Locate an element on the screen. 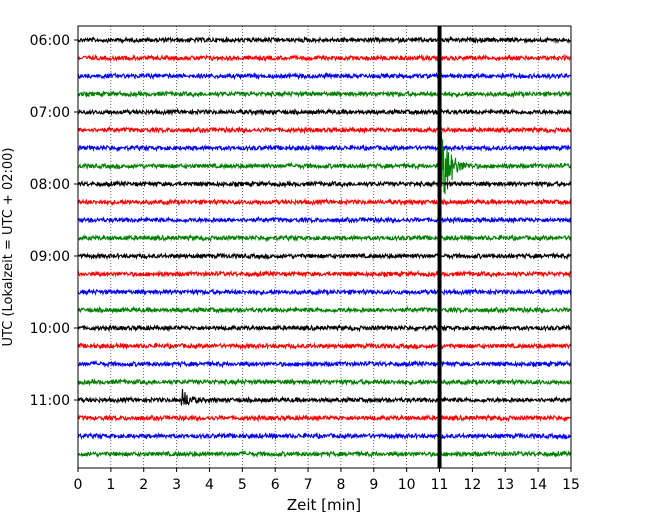  x-tick-label: 10 is located at coordinates (407, 485).